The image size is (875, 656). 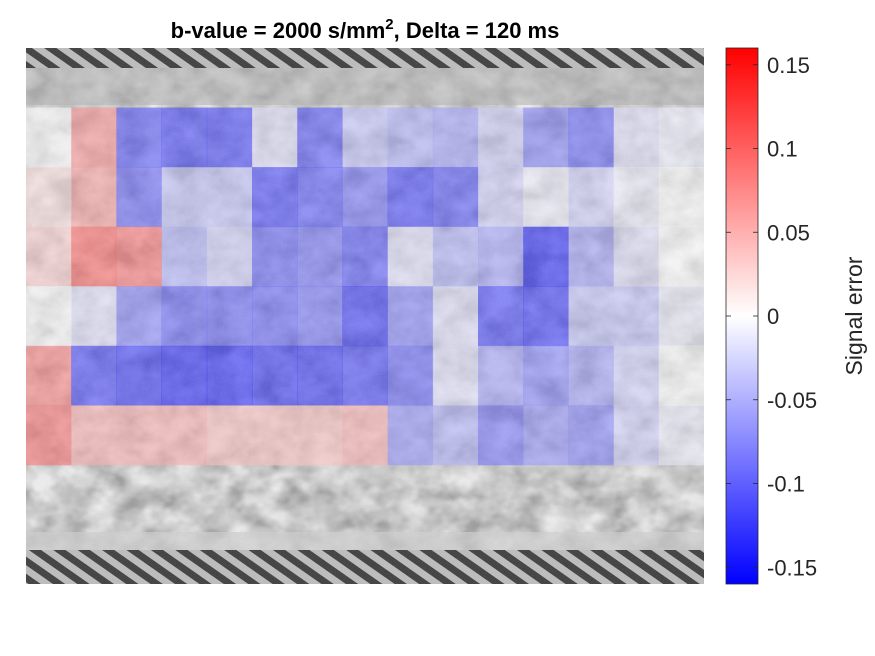 I want to click on colorbar-ticks: 0.15 0.1 0.05 0 -0.05 -0.1 -0.15, so click(x=771, y=316).